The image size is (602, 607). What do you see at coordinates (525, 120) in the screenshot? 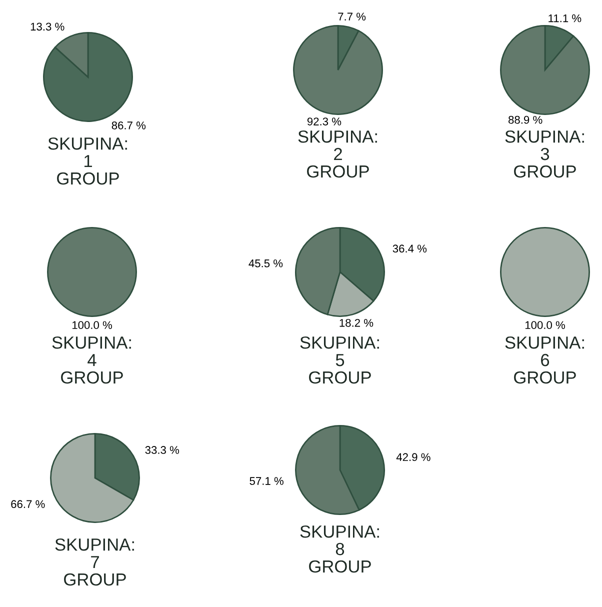
I see `data-label: 88.9 %` at bounding box center [525, 120].